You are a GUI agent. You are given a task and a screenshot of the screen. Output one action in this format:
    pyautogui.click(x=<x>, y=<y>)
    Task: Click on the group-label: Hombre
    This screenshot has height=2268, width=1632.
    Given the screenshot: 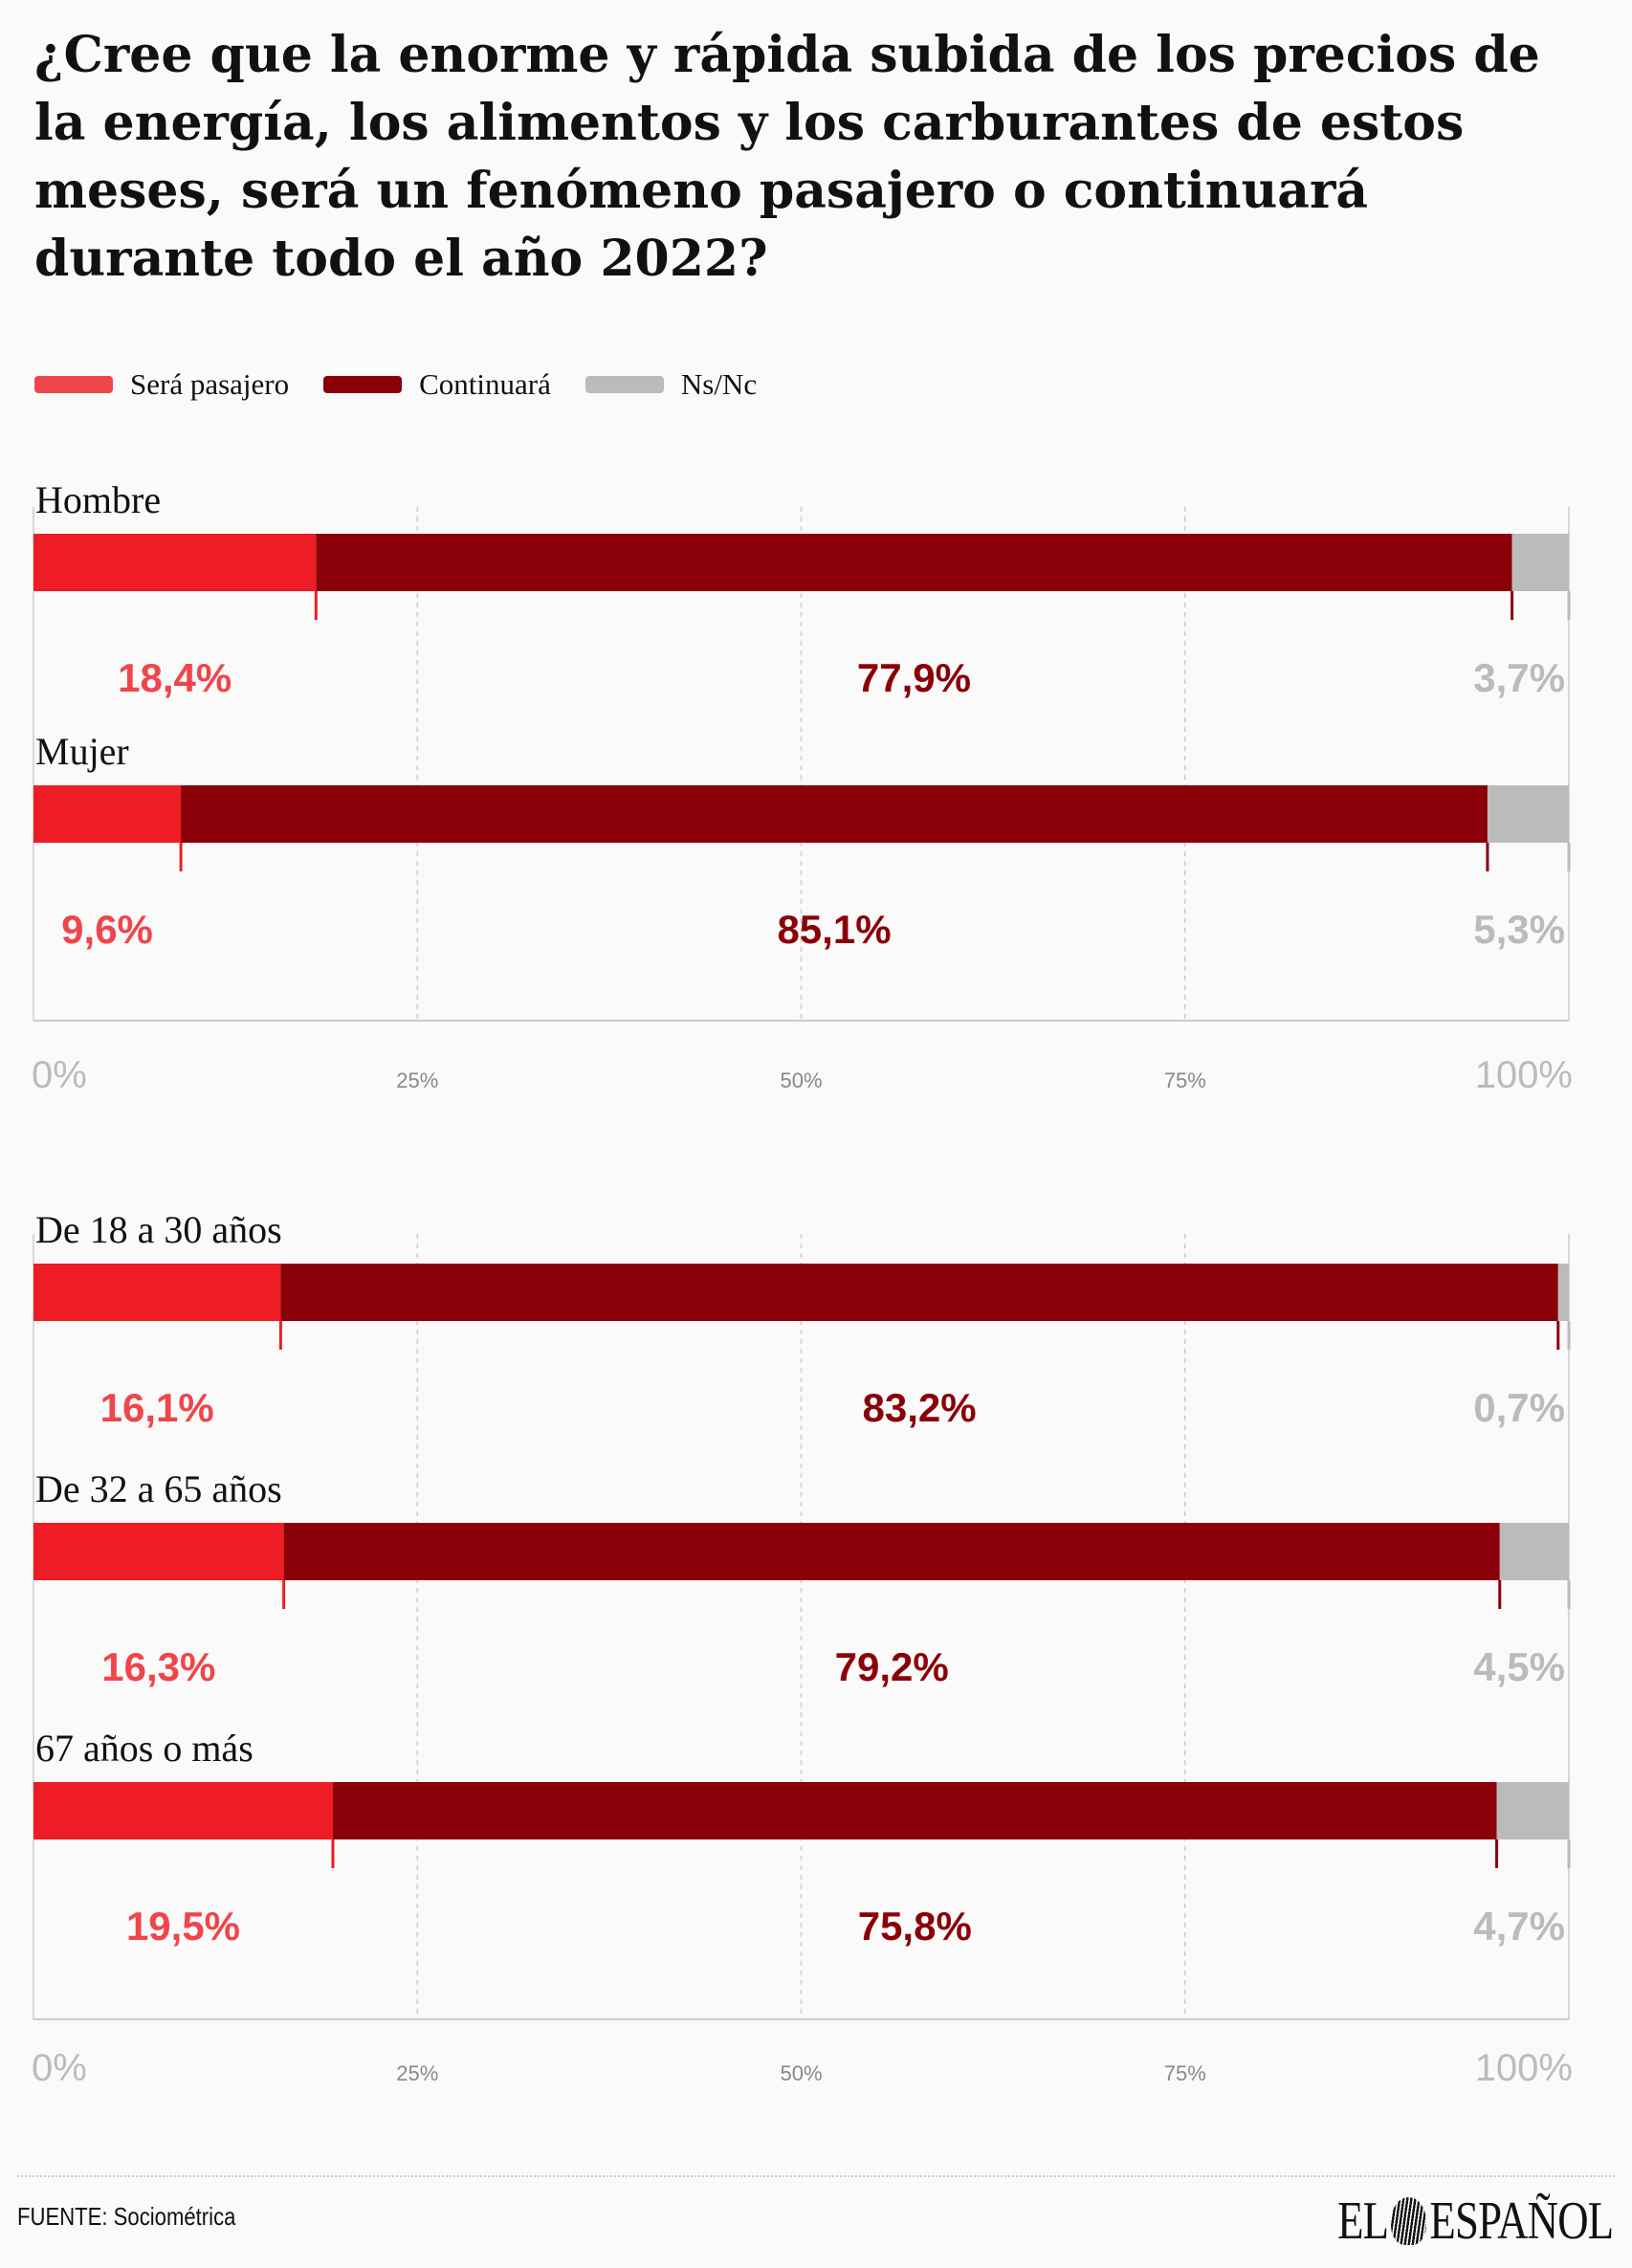 What is the action you would take?
    pyautogui.click(x=98, y=500)
    